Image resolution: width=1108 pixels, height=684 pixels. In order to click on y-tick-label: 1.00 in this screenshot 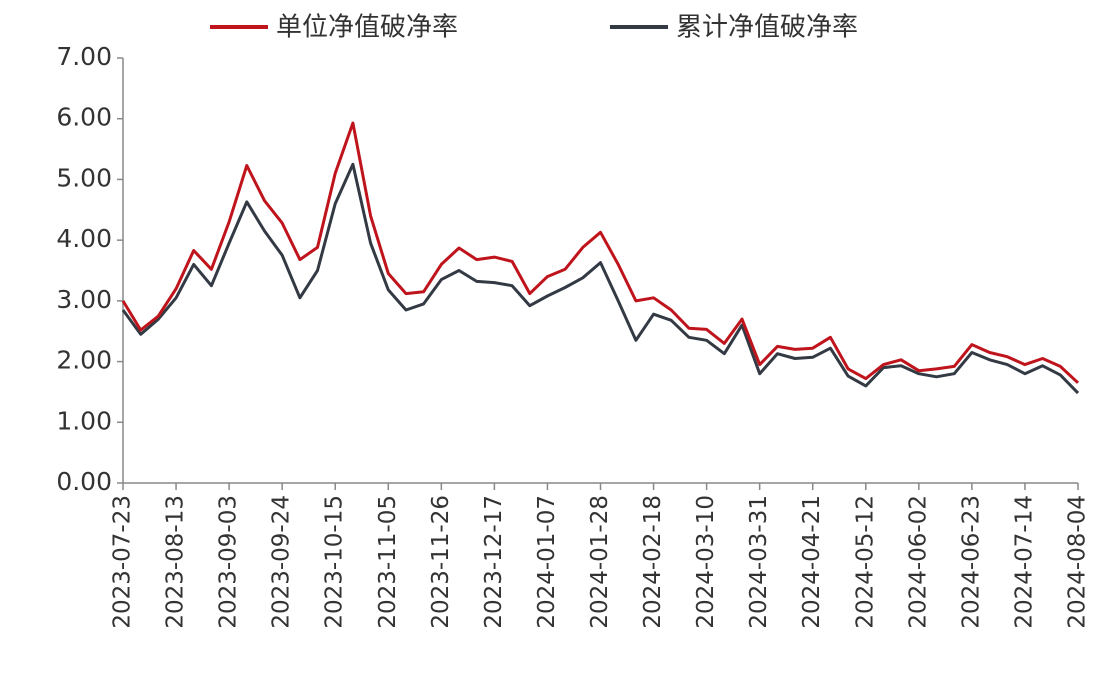, I will do `click(84, 420)`.